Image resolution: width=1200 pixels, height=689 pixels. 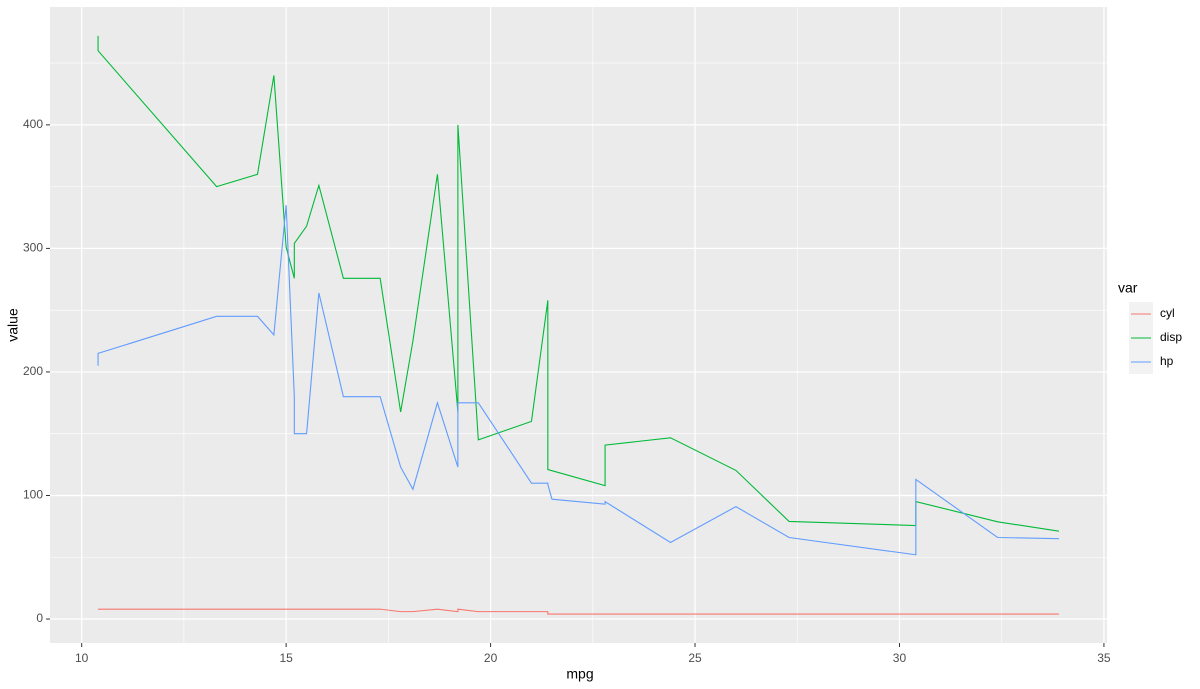 I want to click on x-tick-label: 35, so click(x=1104, y=658).